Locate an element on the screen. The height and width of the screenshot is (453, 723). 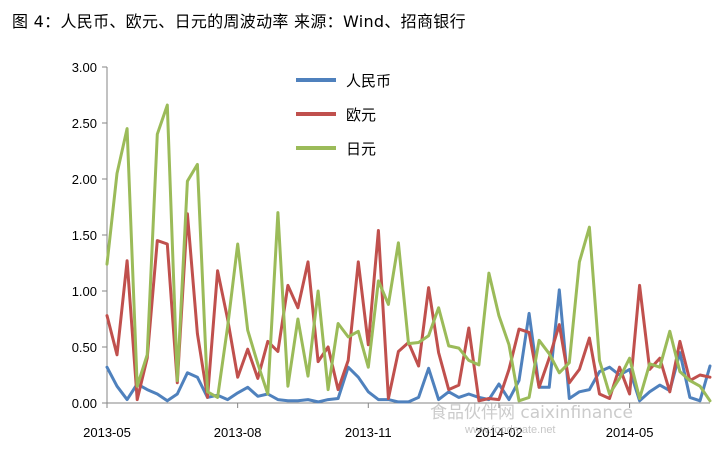
x-tick-labels: 2013-05 2013-08 2013-11 2014-02 2014-05 is located at coordinates (368, 432).